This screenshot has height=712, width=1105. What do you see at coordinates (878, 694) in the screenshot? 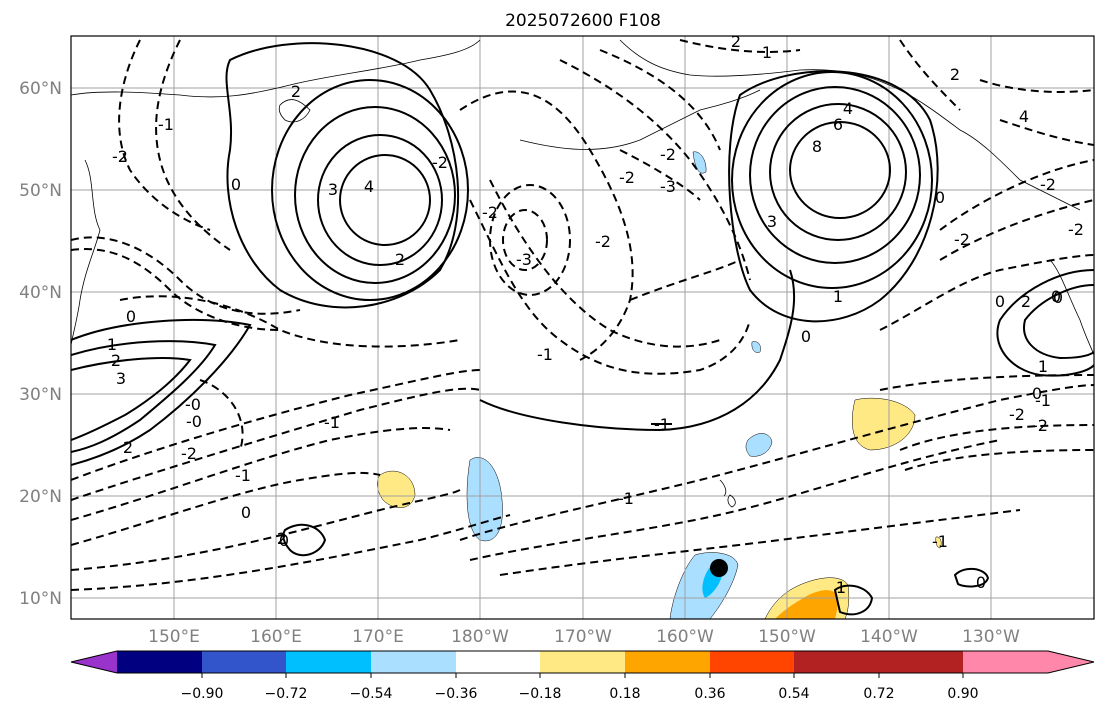
I see `colorbar-tick-label: 0.72` at bounding box center [878, 694].